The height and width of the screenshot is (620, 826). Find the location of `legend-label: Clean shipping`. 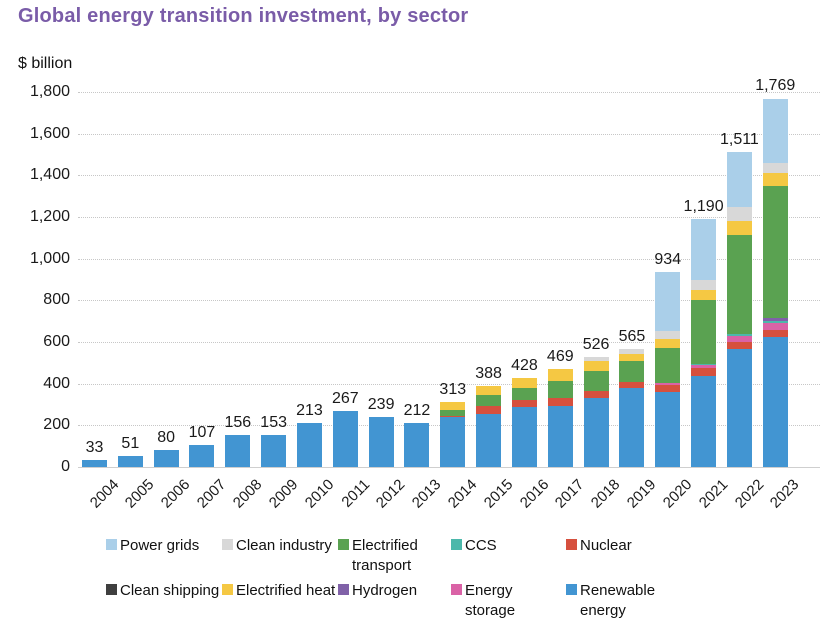

legend-label: Clean shipping is located at coordinates (170, 590).